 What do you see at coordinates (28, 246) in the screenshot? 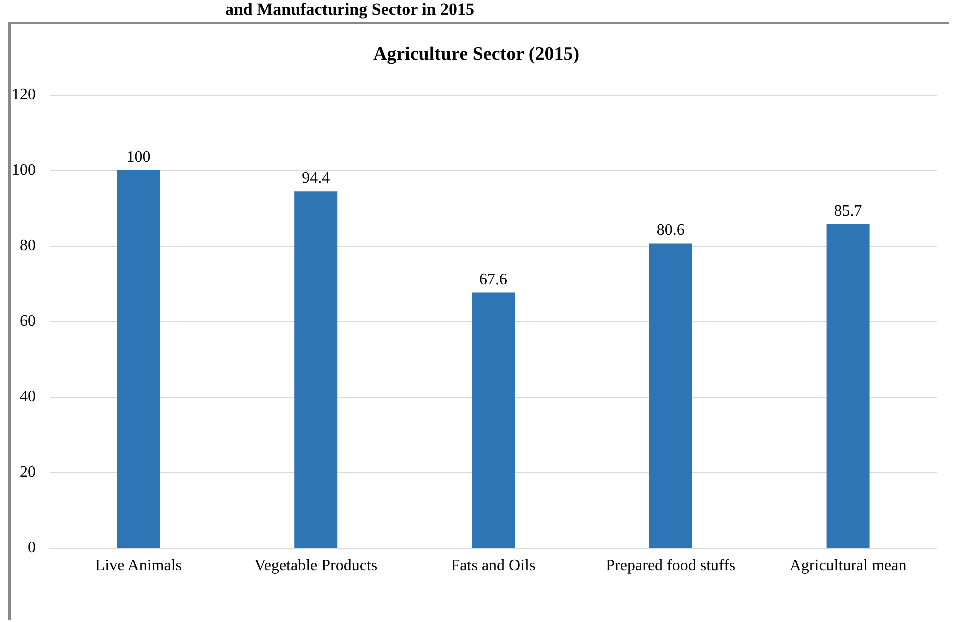
I see `y-tick-label: 80` at bounding box center [28, 246].